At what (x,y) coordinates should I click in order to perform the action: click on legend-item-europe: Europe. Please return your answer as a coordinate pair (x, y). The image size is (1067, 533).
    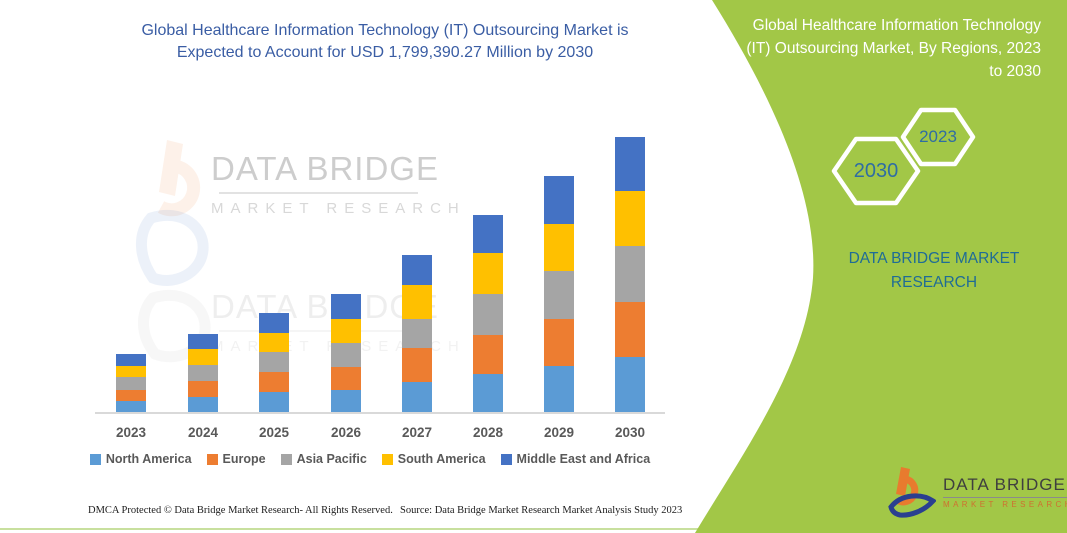
    Looking at the image, I should click on (236, 459).